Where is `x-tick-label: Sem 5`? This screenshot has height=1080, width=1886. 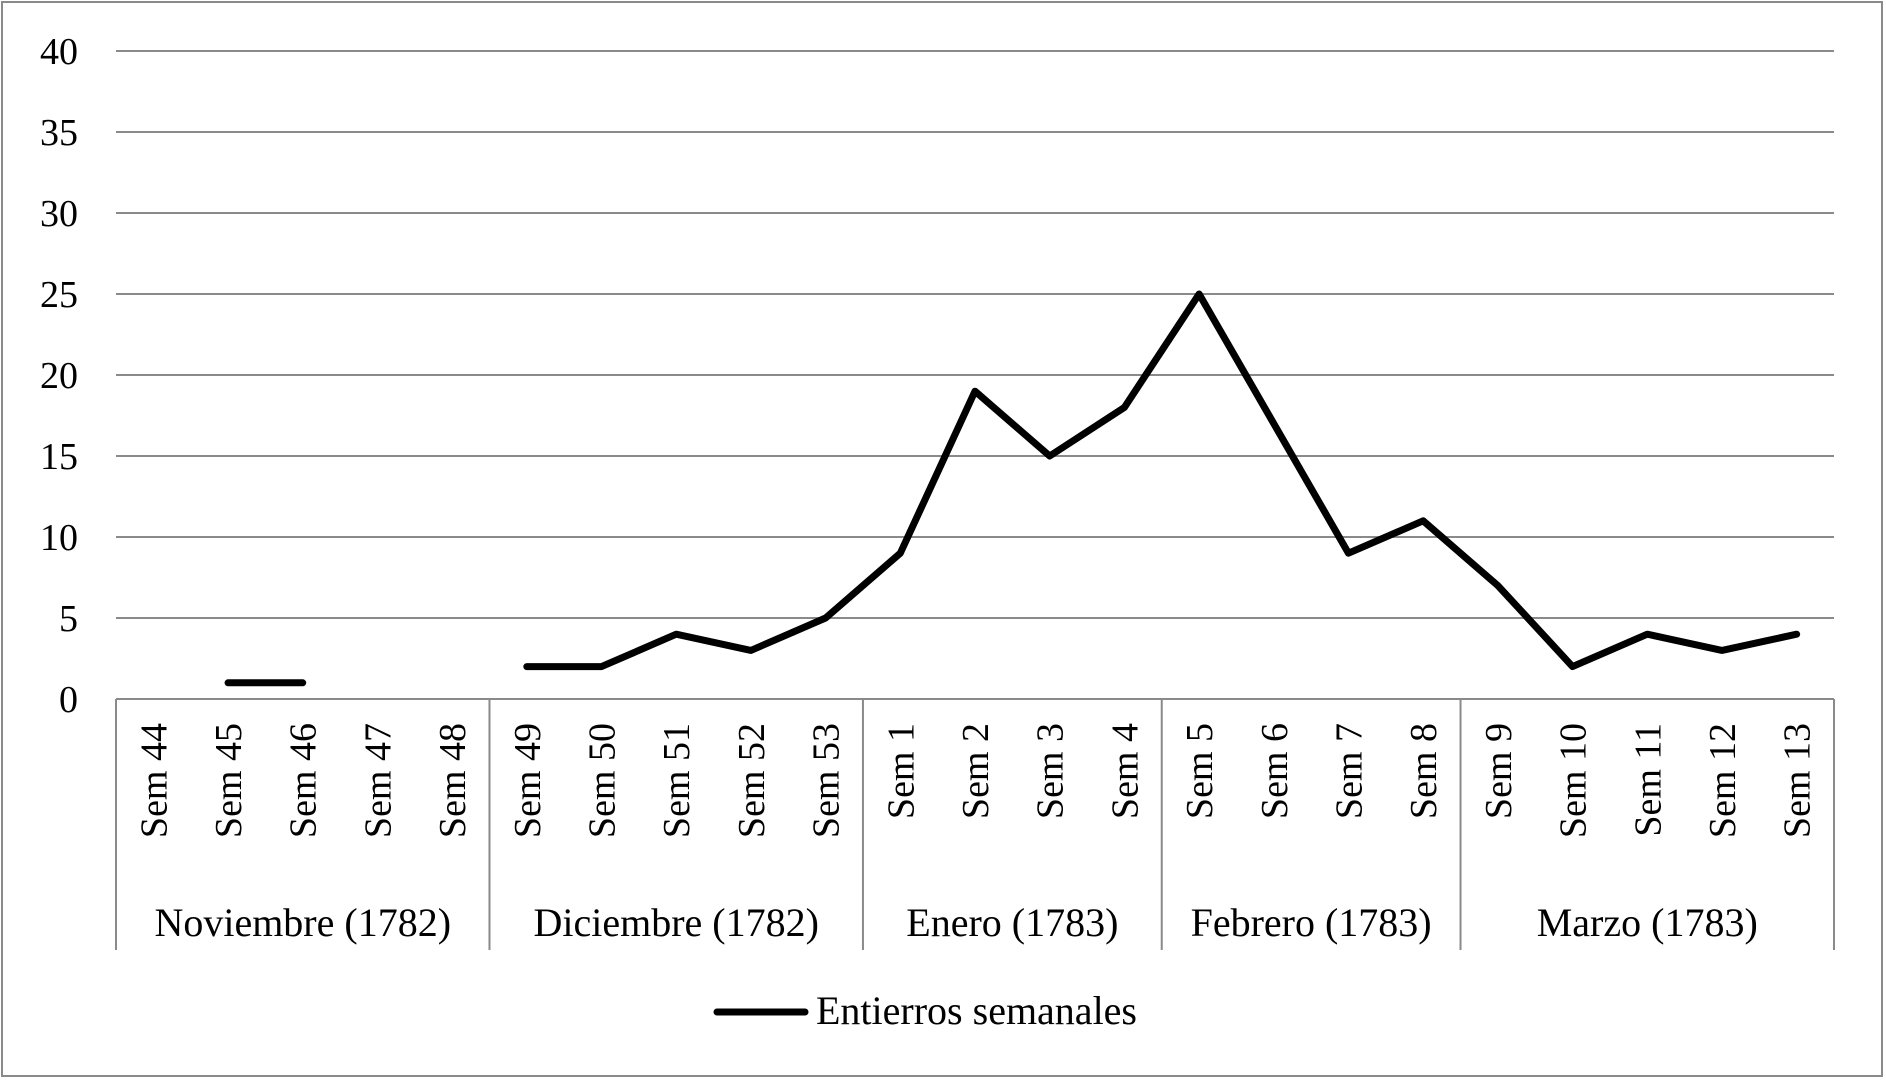
x-tick-label: Sem 5 is located at coordinates (1200, 771).